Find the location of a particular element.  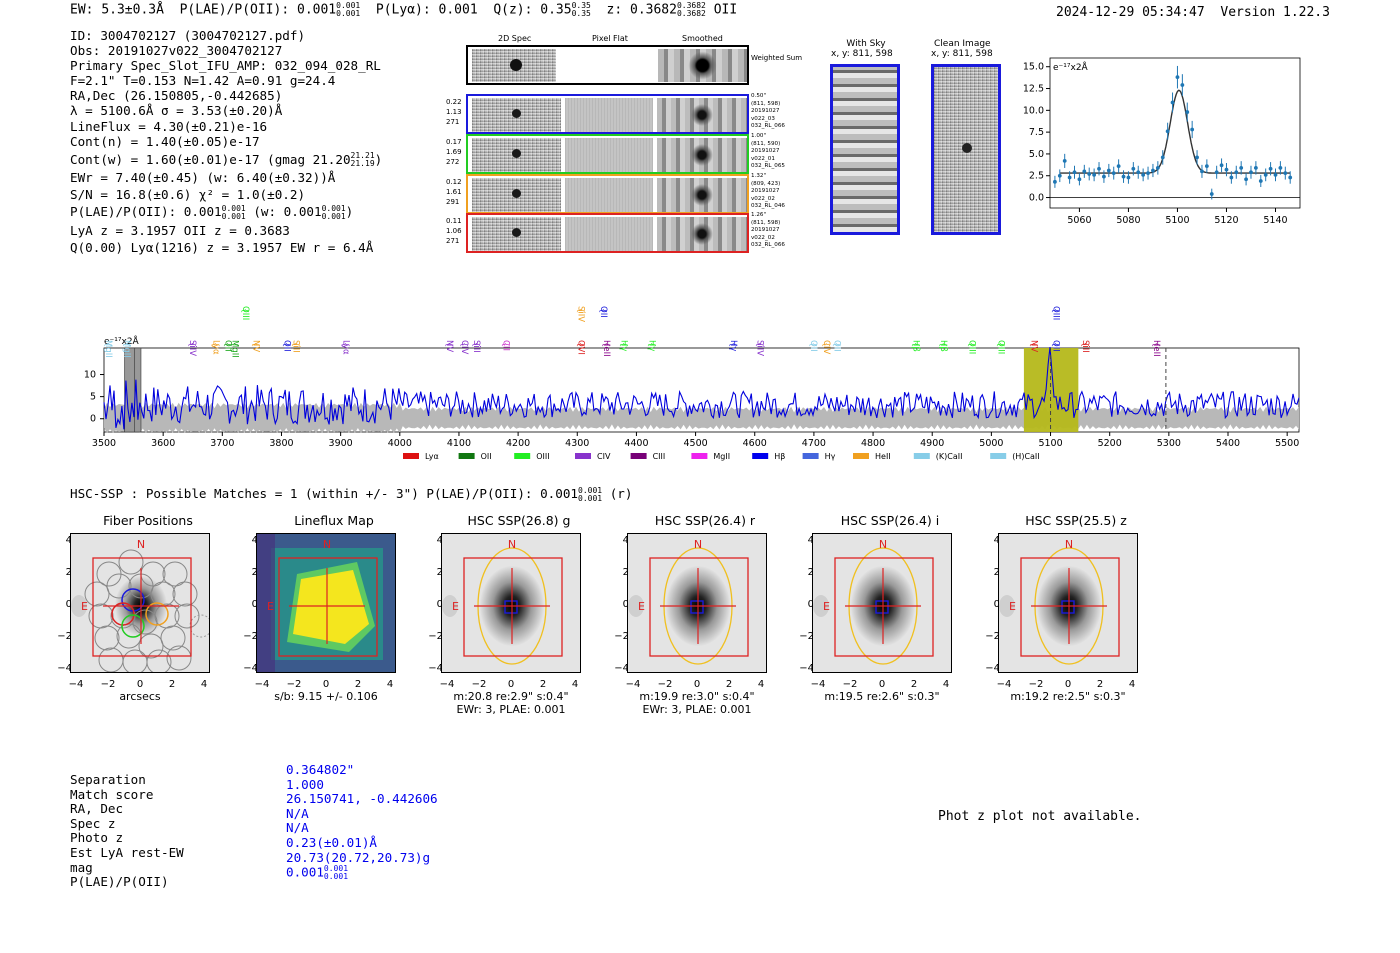

panel-x-tick: 2 is located at coordinates (358, 684).